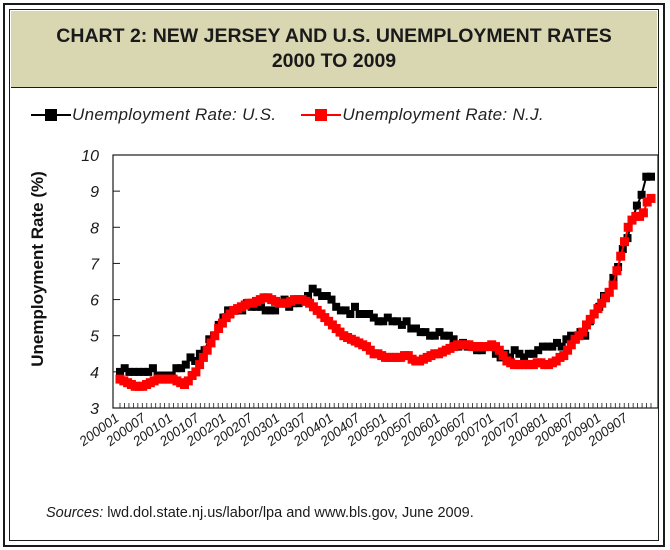  What do you see at coordinates (153, 115) in the screenshot?
I see `legend-entry-us: Unemployment Rate: U.S.` at bounding box center [153, 115].